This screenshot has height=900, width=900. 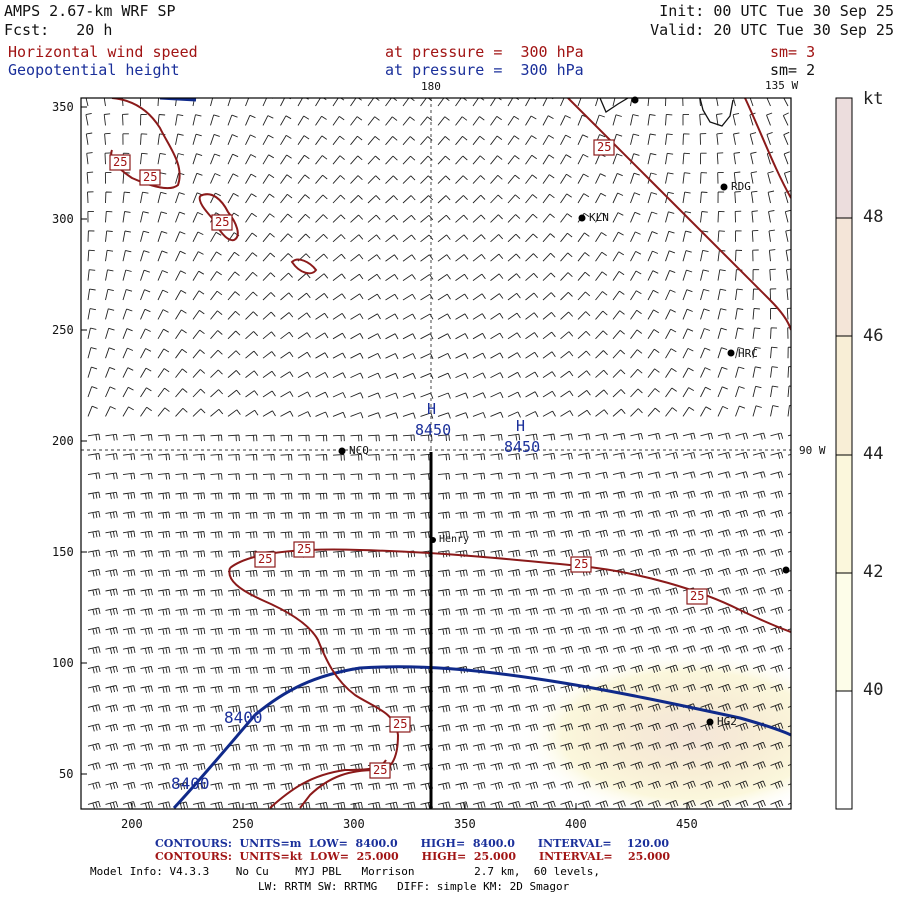 What do you see at coordinates (844, 453) in the screenshot?
I see `color-bar` at bounding box center [844, 453].